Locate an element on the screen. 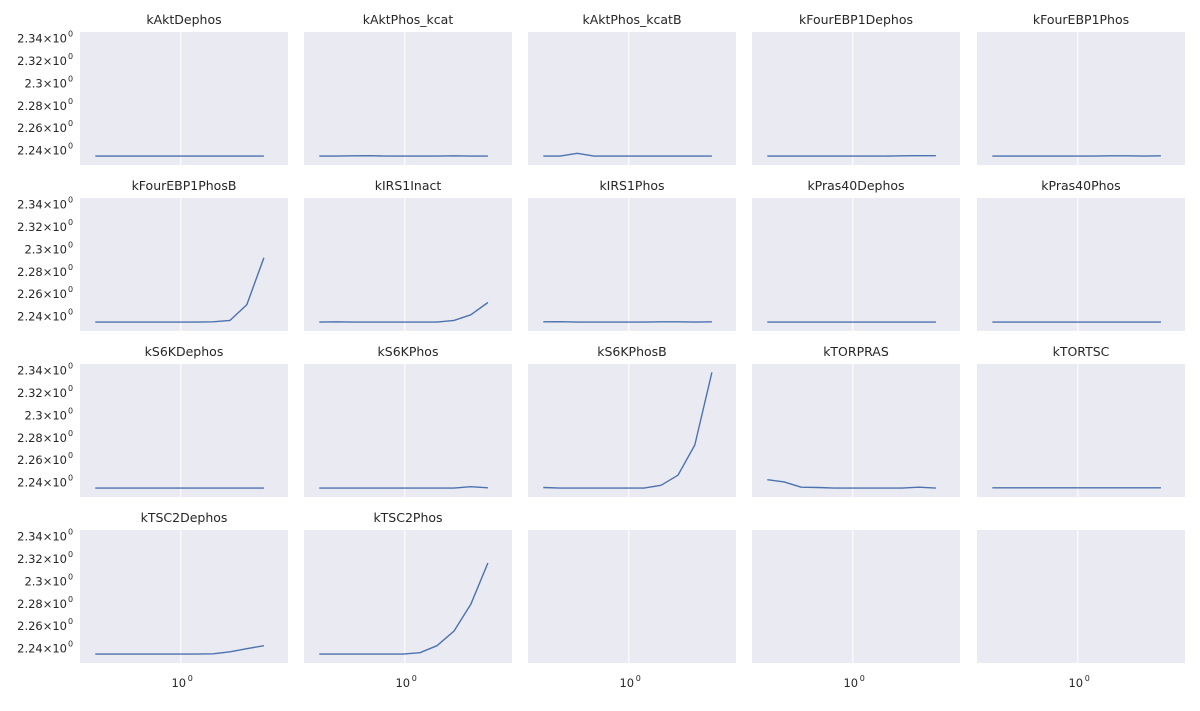 This screenshot has height=711, width=1200. subplot-title: kFourEBP1PhosB is located at coordinates (184, 185).